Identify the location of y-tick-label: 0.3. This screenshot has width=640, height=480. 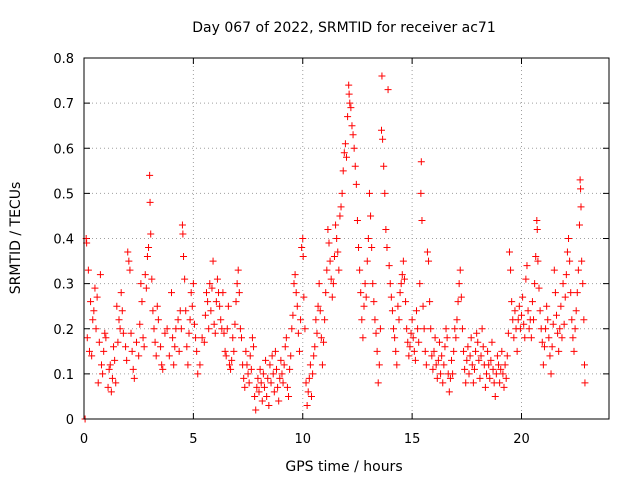
(63, 285).